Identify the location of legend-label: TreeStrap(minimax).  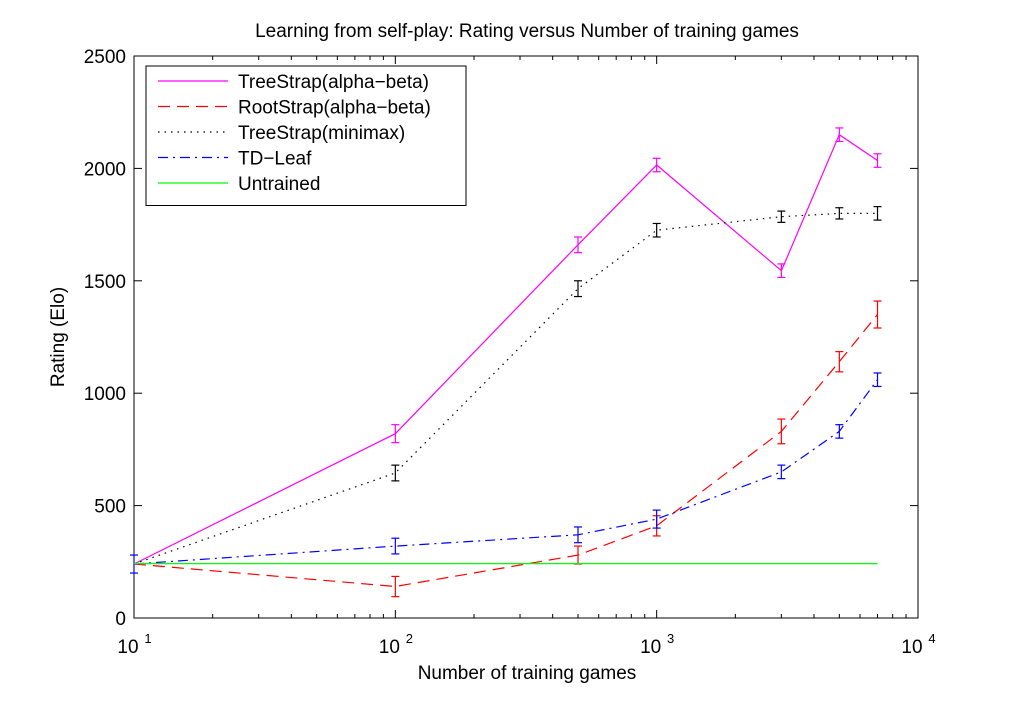
(321, 133).